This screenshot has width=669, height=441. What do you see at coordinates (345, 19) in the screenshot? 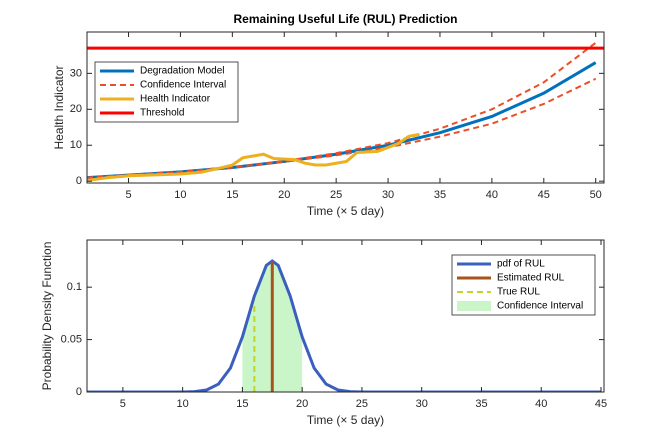
I see `chart-title: Remaining Useful Life (RUL) Prediction` at bounding box center [345, 19].